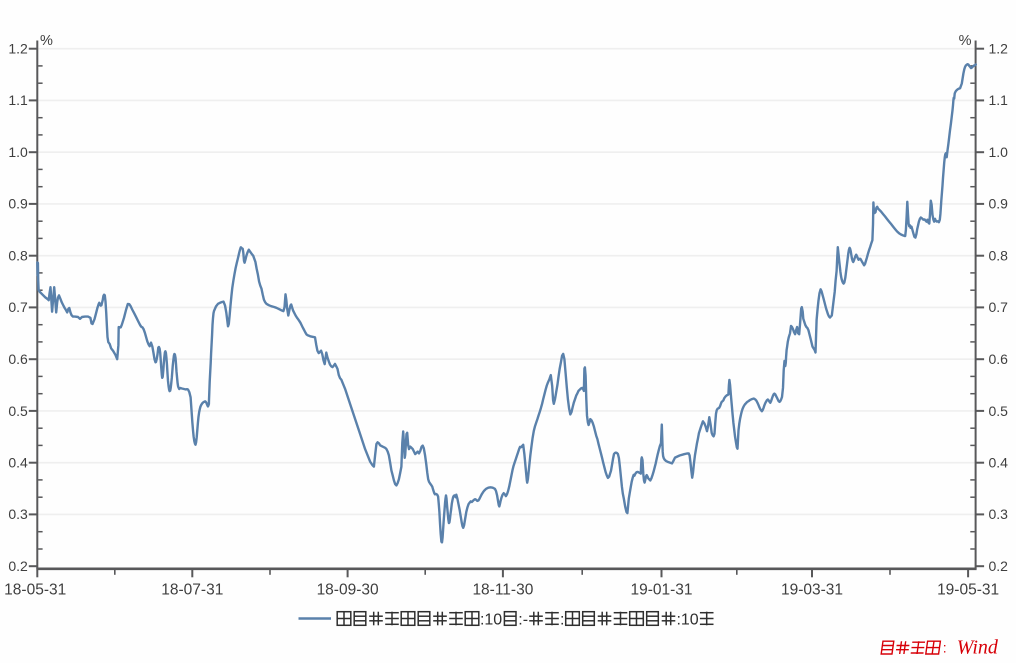 The image size is (1016, 663). Describe the element at coordinates (35, 589) in the screenshot. I see `svg-text: 18-05-31` at that location.